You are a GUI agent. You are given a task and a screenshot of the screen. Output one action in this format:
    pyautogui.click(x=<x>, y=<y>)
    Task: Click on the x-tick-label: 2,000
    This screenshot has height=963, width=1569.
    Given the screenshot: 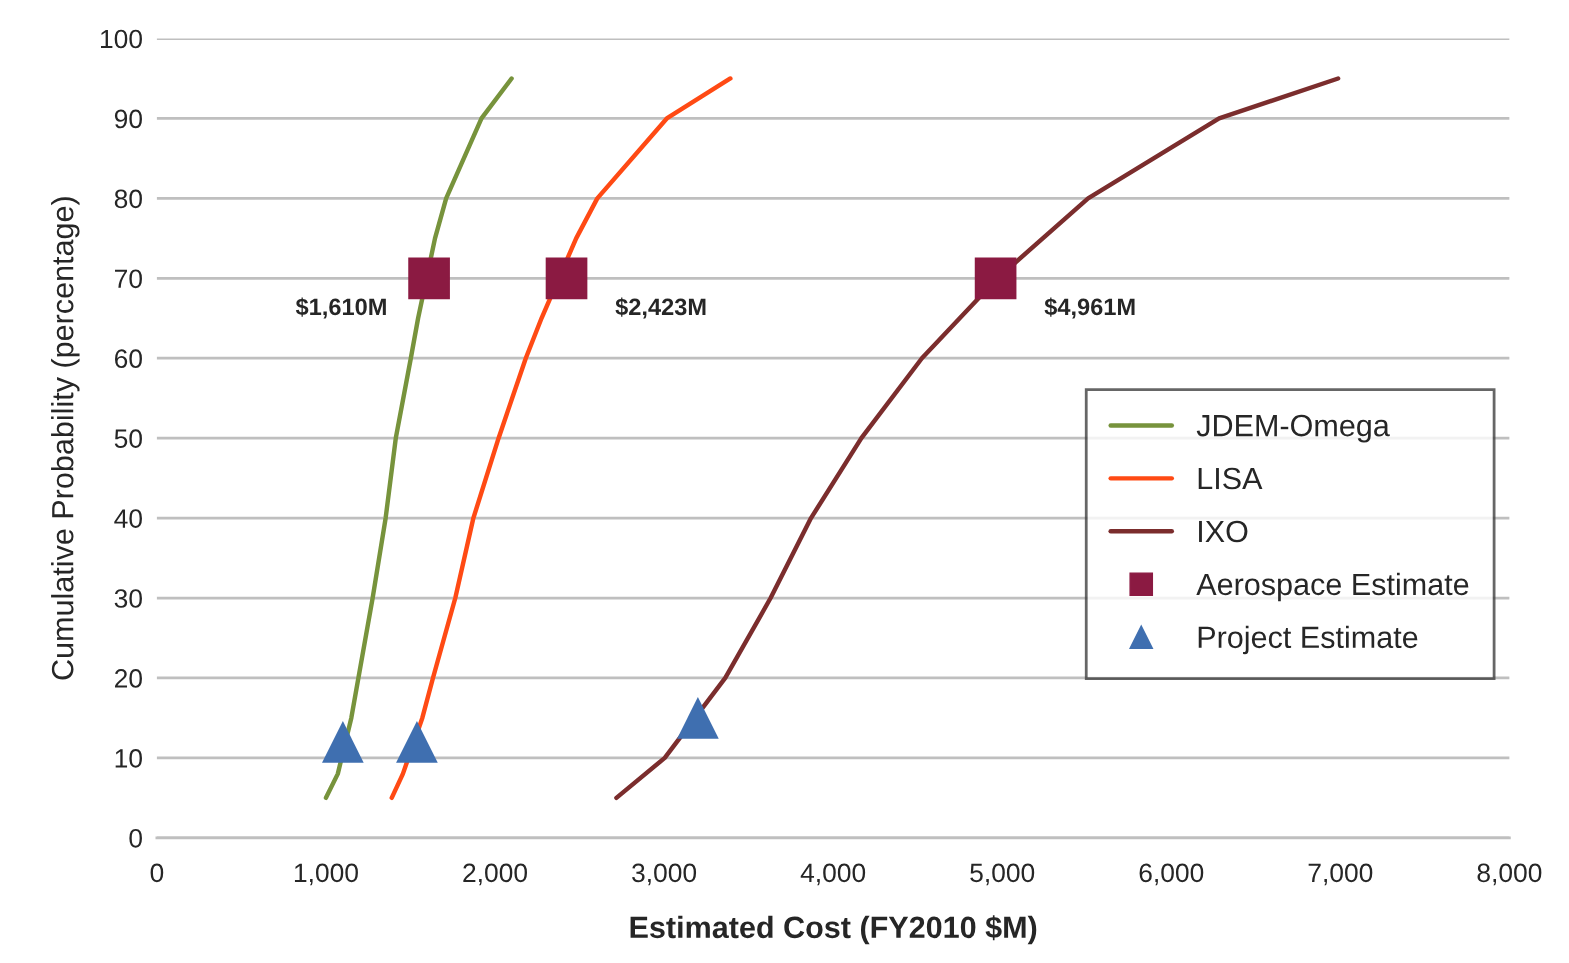 What is the action you would take?
    pyautogui.click(x=495, y=874)
    